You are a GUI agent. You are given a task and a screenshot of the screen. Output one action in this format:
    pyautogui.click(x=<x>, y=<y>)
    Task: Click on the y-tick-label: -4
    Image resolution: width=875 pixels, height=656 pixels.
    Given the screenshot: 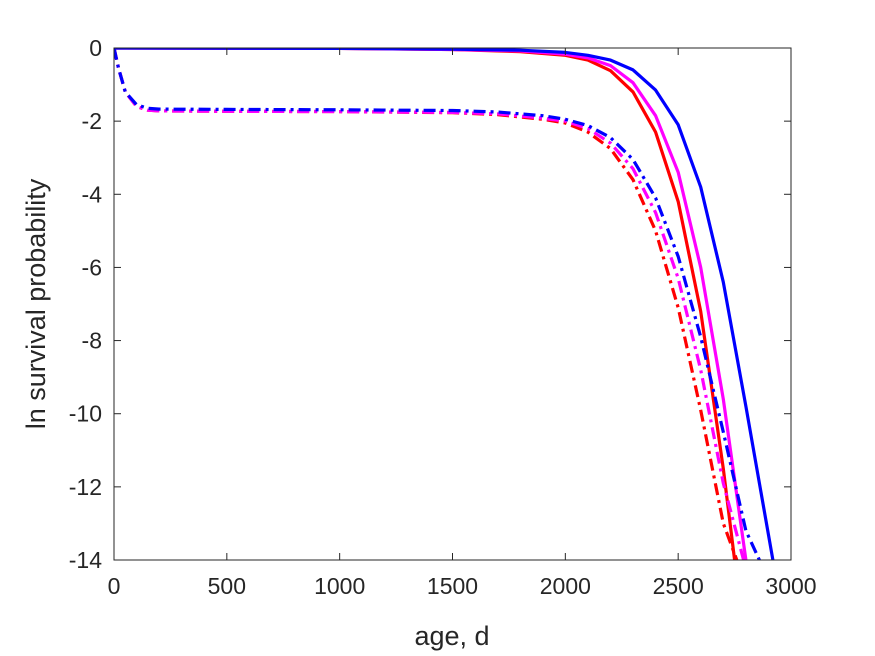 What is the action you would take?
    pyautogui.click(x=92, y=194)
    